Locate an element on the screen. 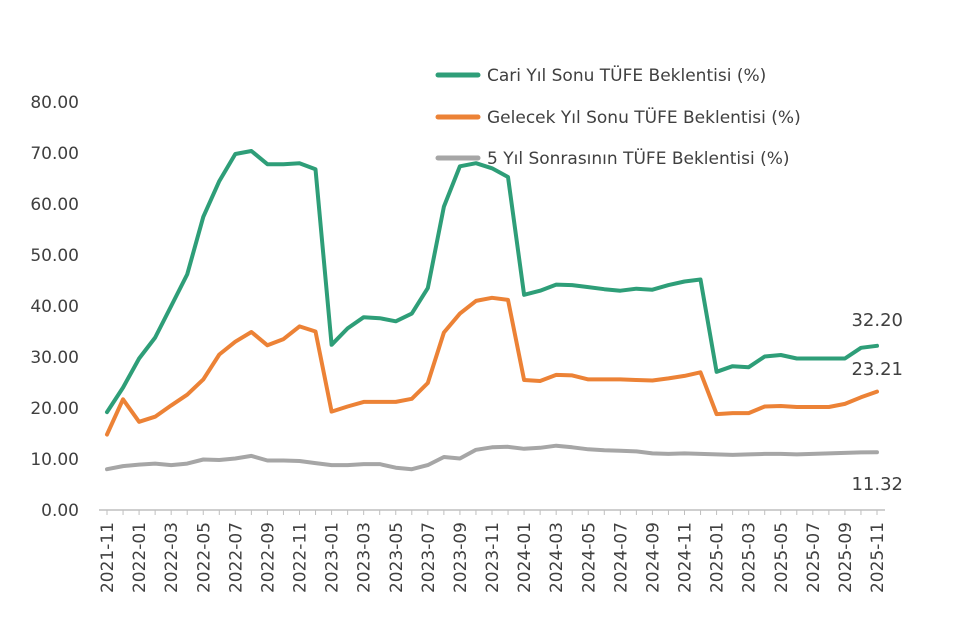  x-tick-label: 2025-07 is located at coordinates (814, 557).